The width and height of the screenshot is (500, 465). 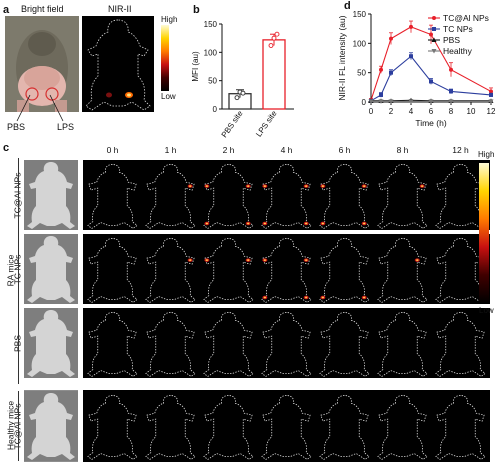 What do you see at coordinates (451, 40) in the screenshot?
I see `legend-label: PBS` at bounding box center [451, 40].